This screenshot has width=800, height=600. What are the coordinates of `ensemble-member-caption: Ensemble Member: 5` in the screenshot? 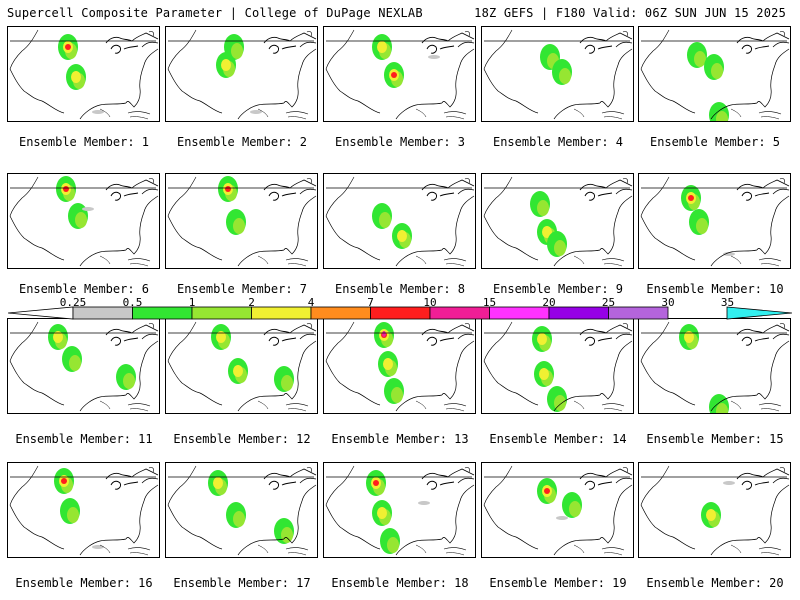 It's located at (715, 142).